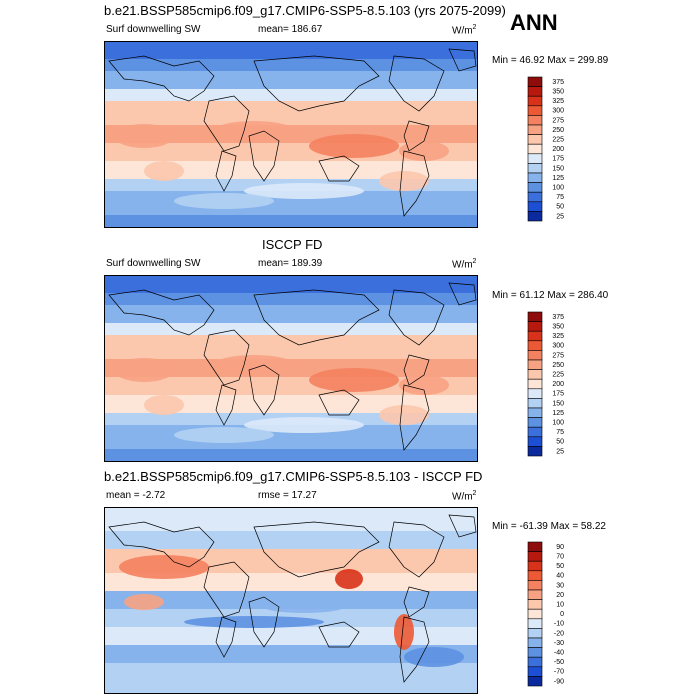  I want to click on colorbar-label: 25, so click(560, 216).